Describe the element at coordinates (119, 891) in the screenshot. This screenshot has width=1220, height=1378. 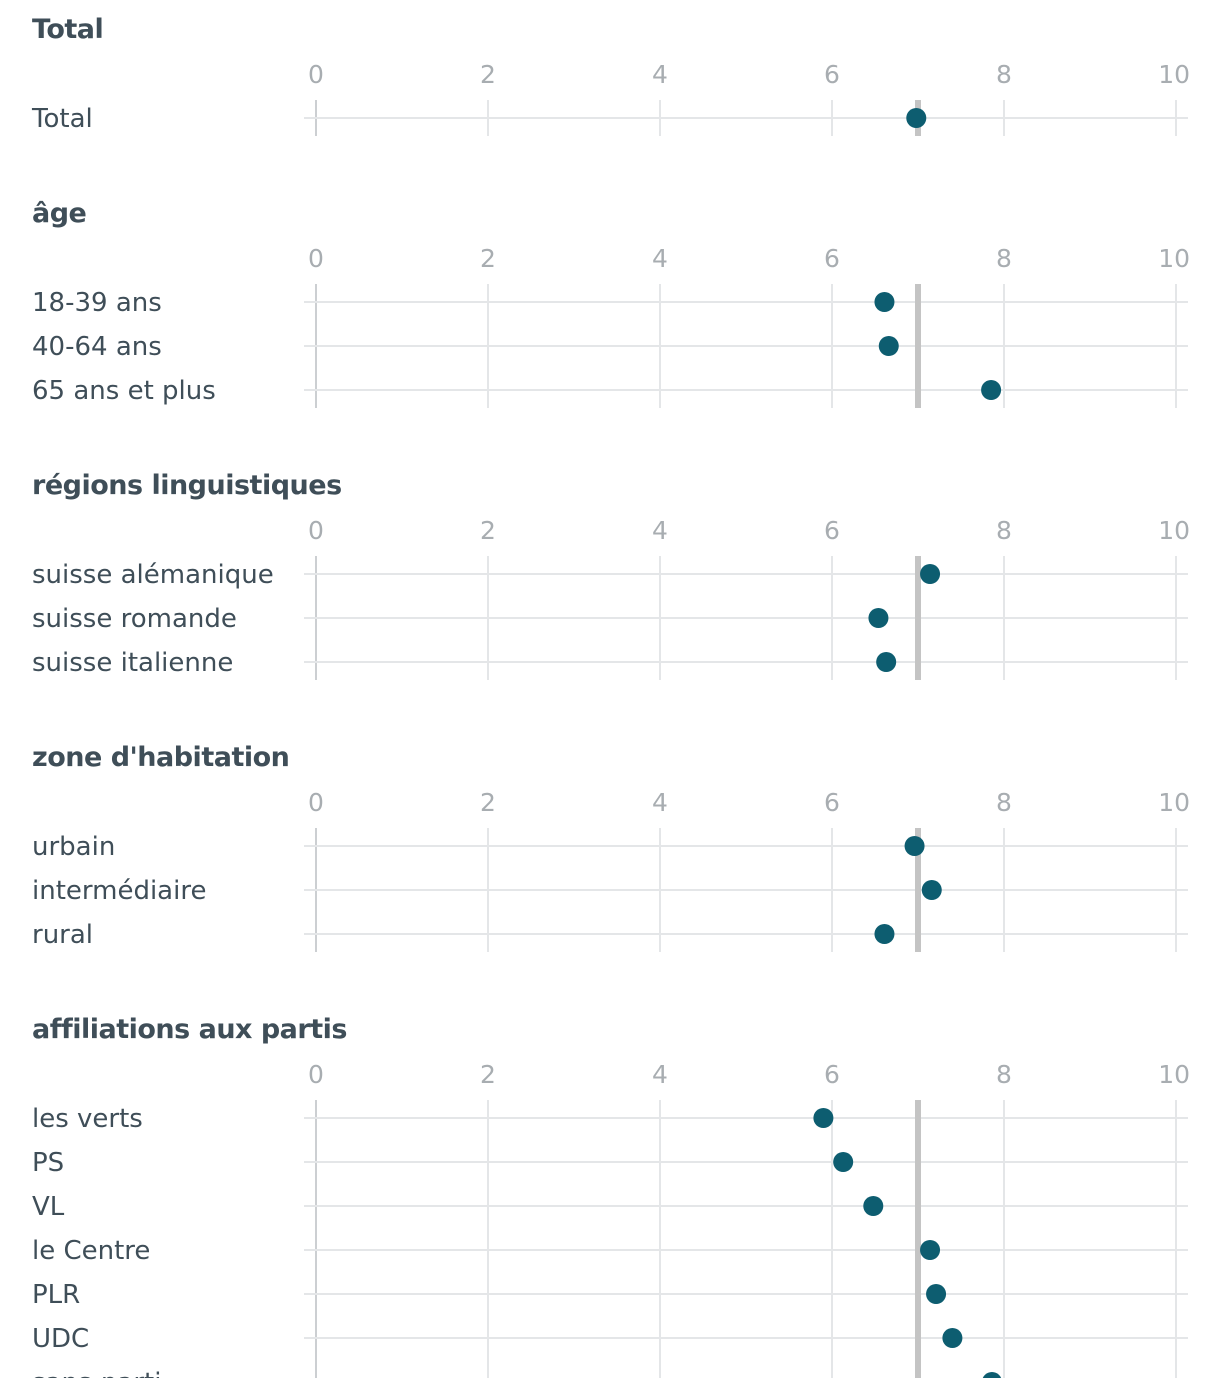
I see `row-label: intermédiaire` at that location.